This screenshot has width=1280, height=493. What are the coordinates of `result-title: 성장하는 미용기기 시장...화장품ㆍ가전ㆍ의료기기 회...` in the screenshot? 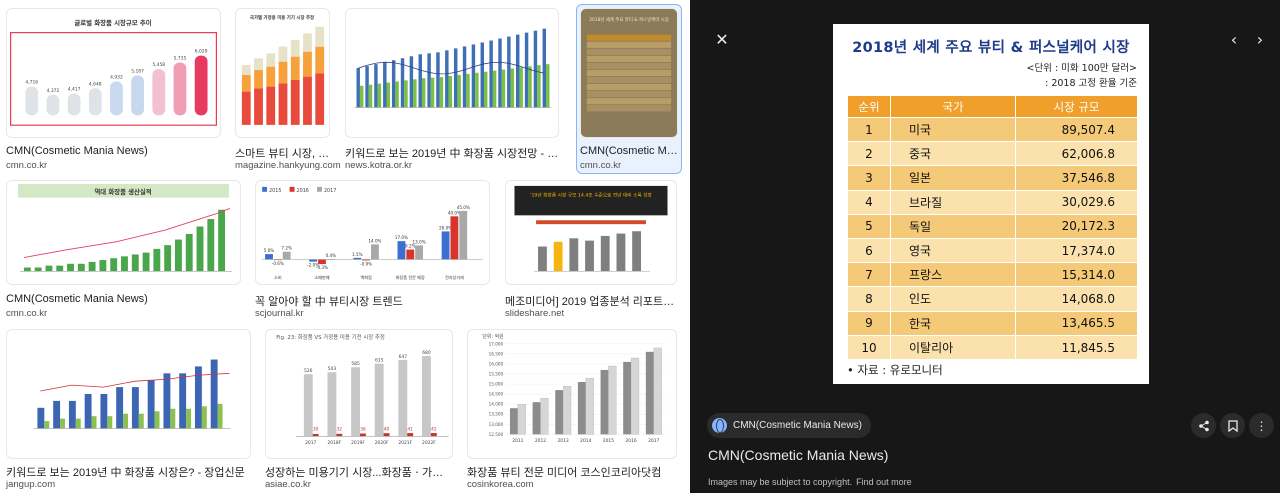 It's located at (359, 473).